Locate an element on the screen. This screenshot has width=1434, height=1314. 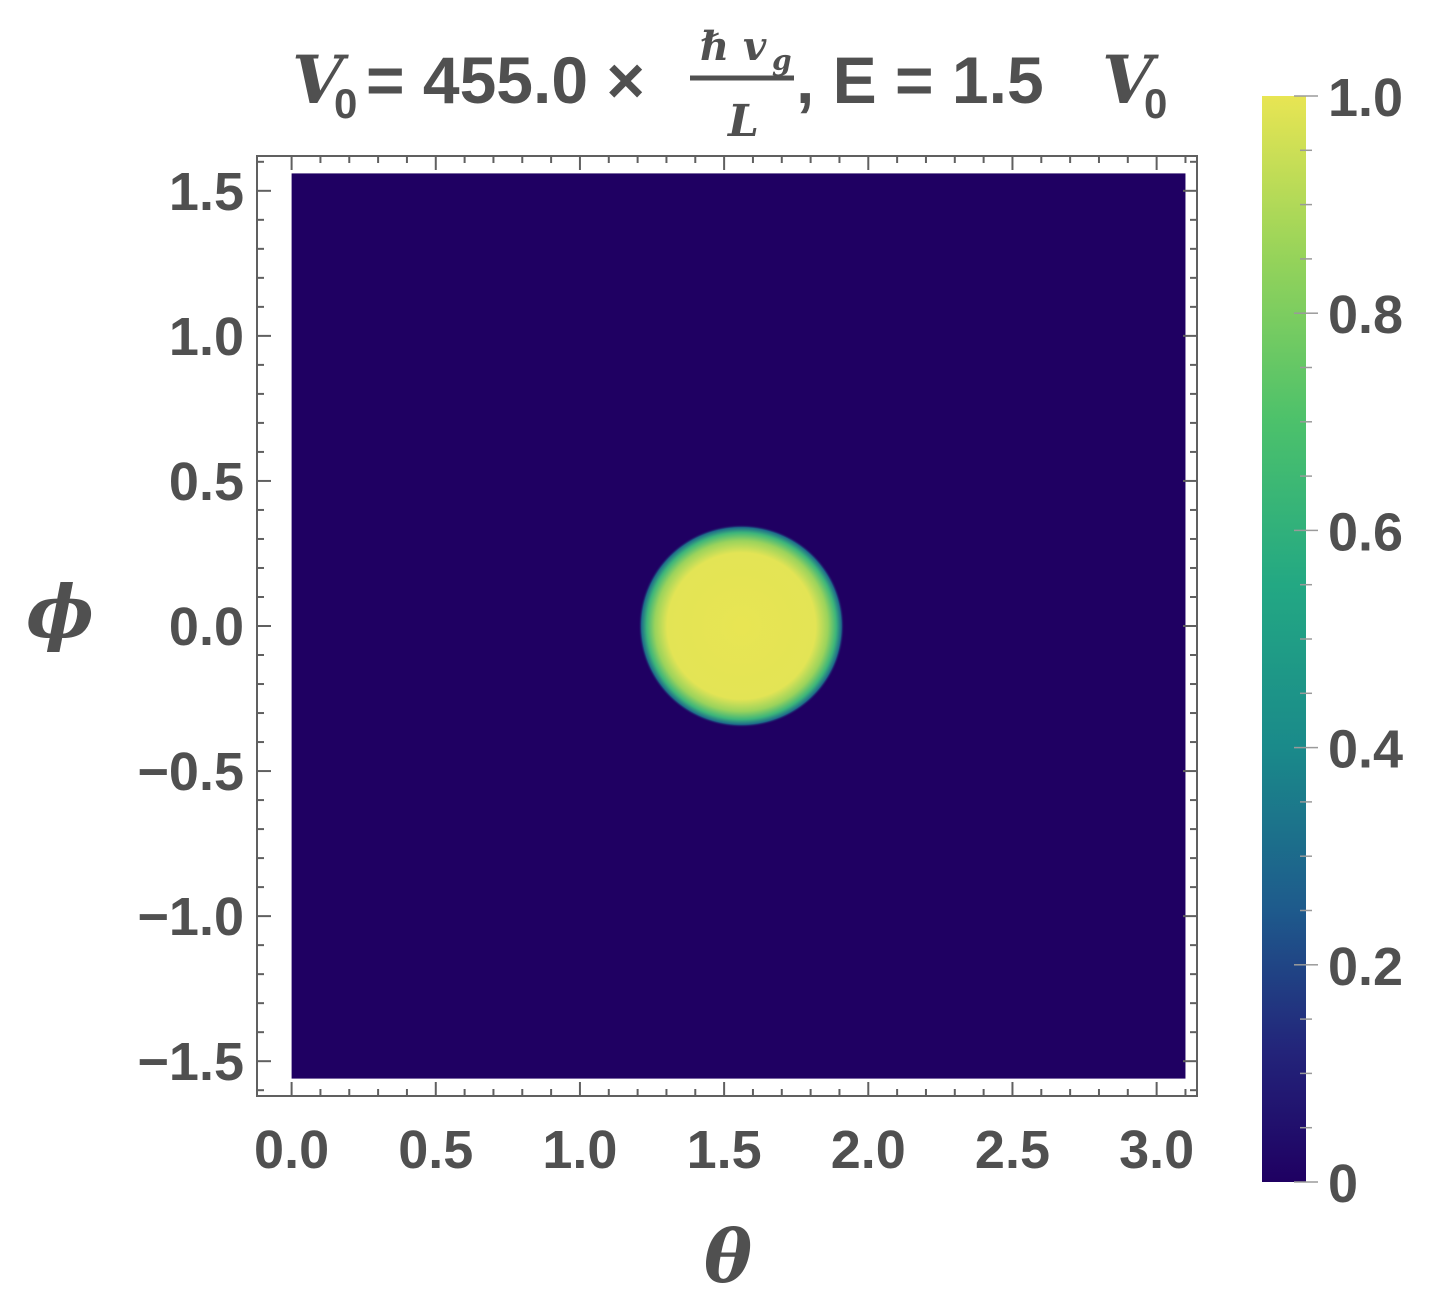
x-tick-label: 0.5 is located at coordinates (435, 1150).